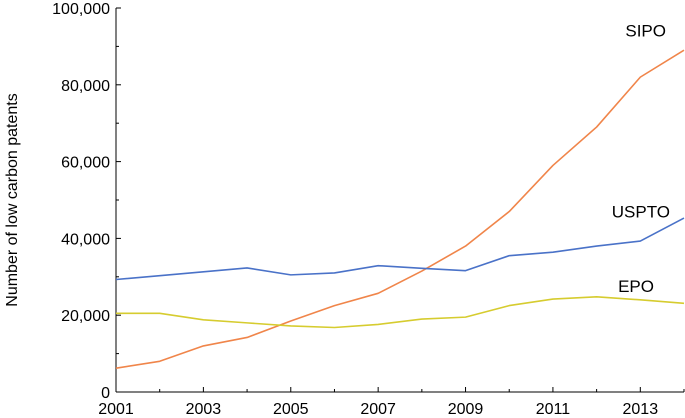 The image size is (685, 418). Describe the element at coordinates (378, 409) in the screenshot. I see `x-tick-label: 2007` at that location.